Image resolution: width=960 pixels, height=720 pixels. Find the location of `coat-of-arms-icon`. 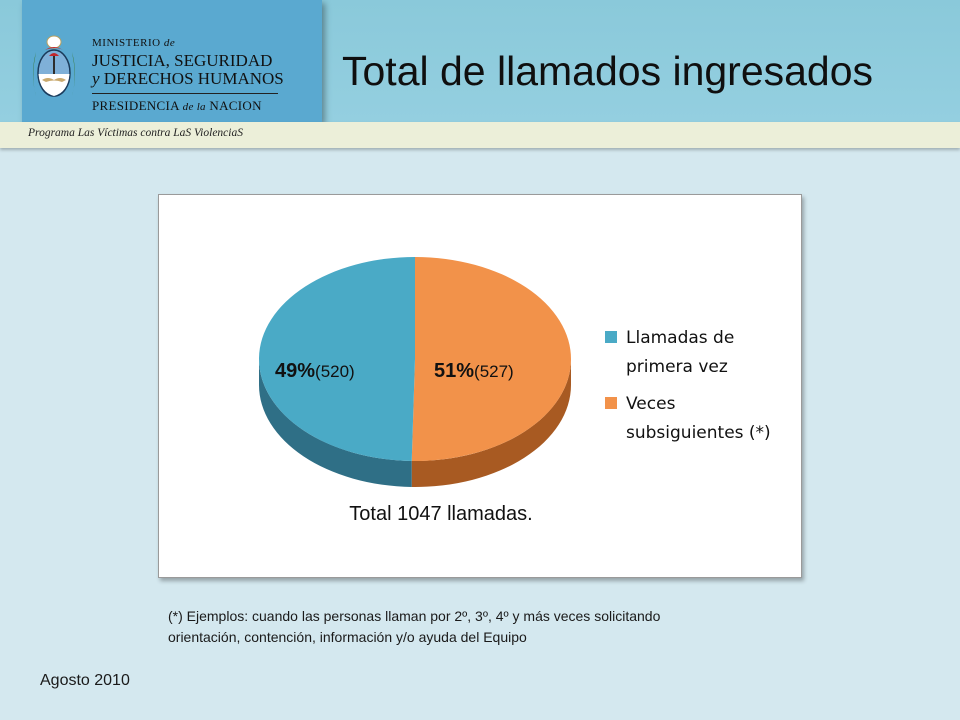

coat-of-arms-icon is located at coordinates (54, 66).